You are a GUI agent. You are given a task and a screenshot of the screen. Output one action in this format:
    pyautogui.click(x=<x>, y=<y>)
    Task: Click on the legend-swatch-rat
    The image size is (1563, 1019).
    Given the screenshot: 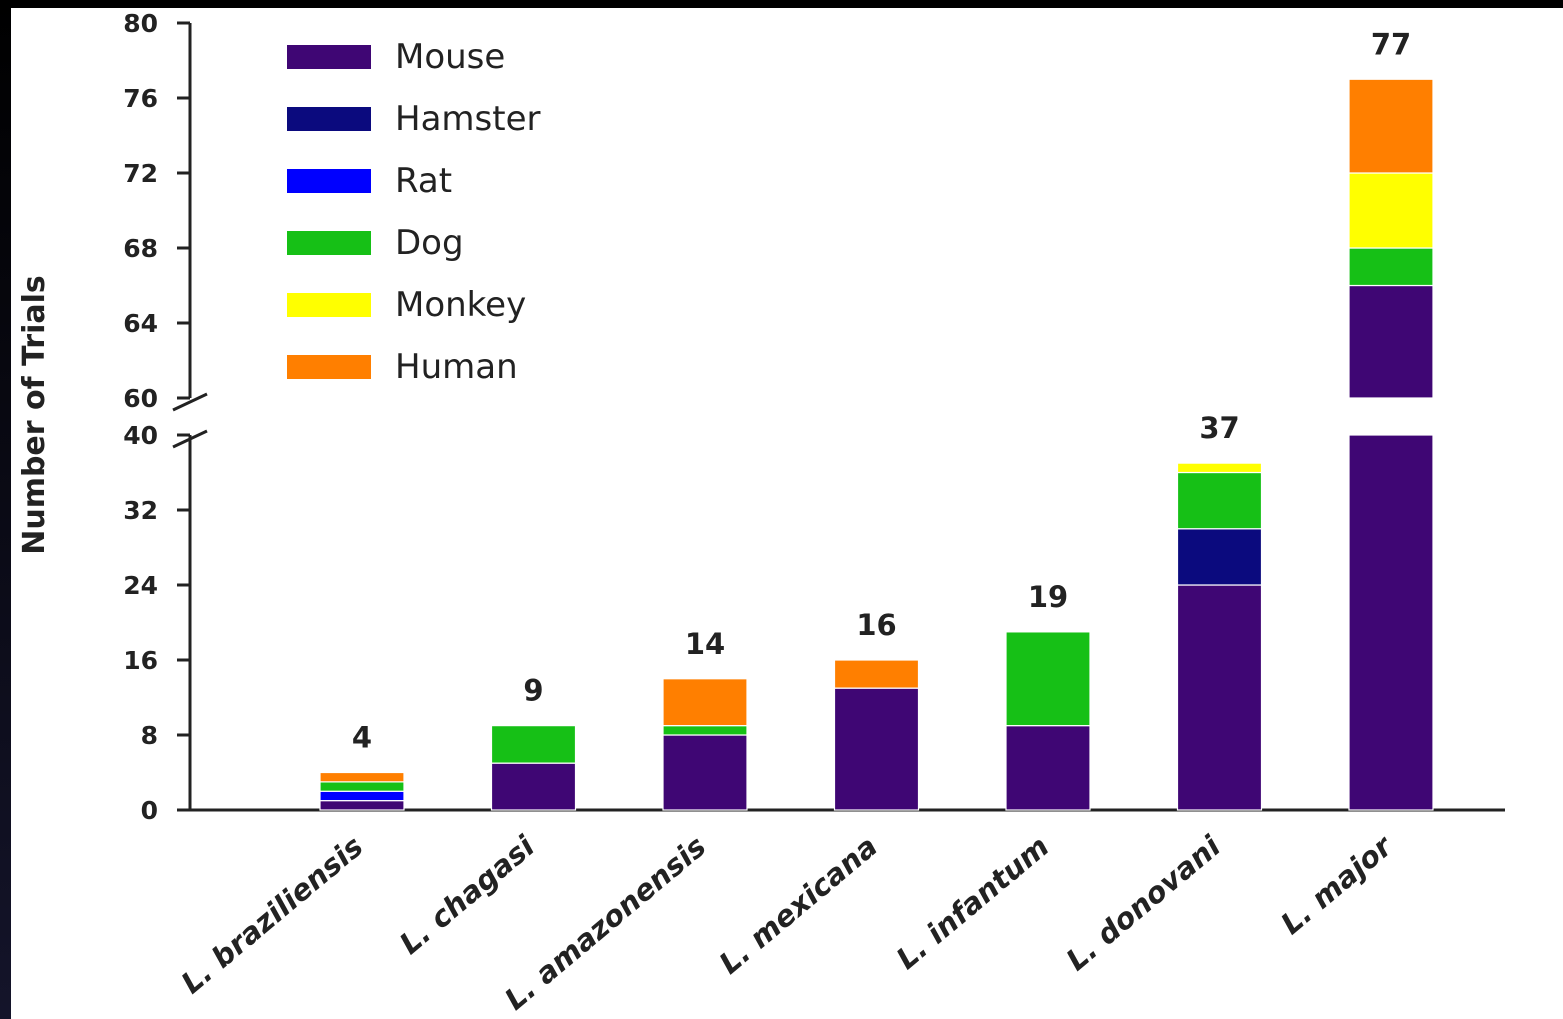 What is the action you would take?
    pyautogui.click(x=329, y=181)
    